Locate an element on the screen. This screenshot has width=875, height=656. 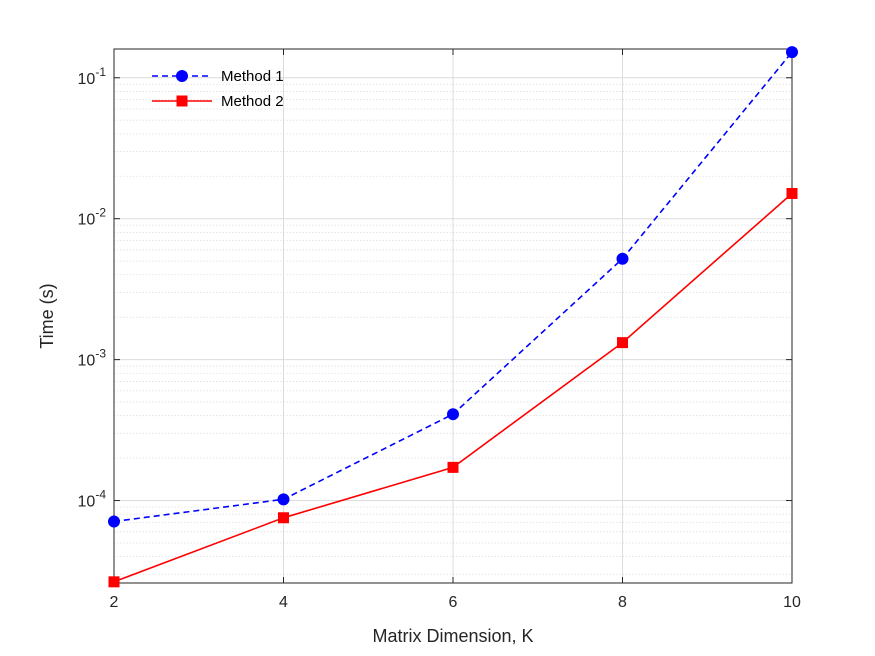
x-tick-label: 6 is located at coordinates (453, 602).